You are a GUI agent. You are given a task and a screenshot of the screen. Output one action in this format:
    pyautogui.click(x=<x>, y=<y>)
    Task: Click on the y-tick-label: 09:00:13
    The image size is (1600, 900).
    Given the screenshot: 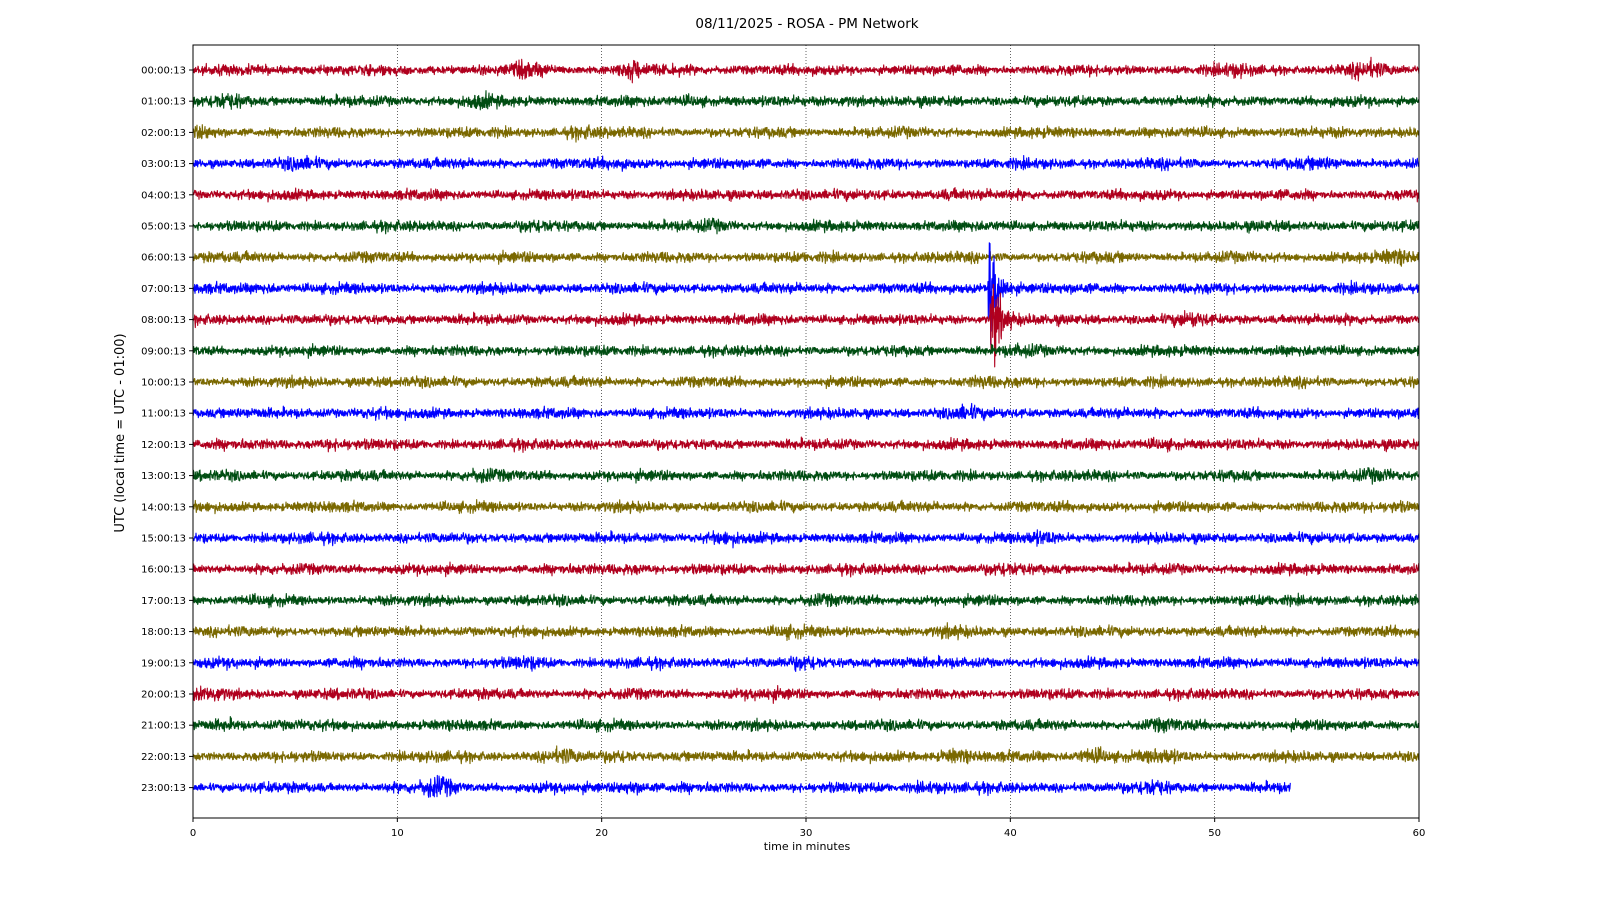 What is the action you would take?
    pyautogui.click(x=163, y=351)
    